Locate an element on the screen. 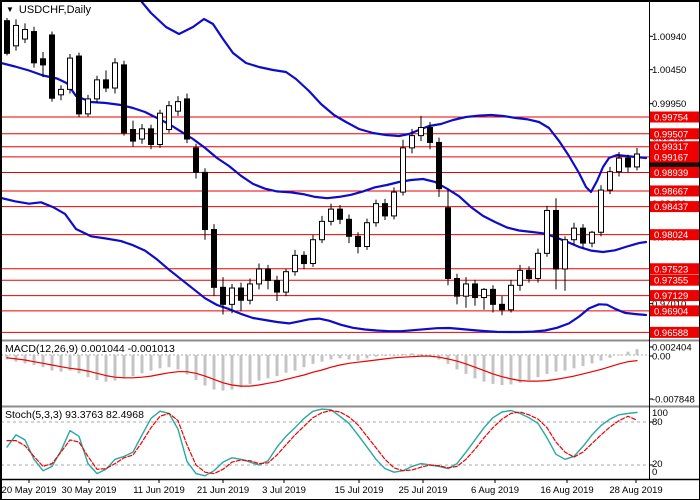 This screenshot has width=700, height=500. y-axis-tick-label: 1.00940 is located at coordinates (669, 37).